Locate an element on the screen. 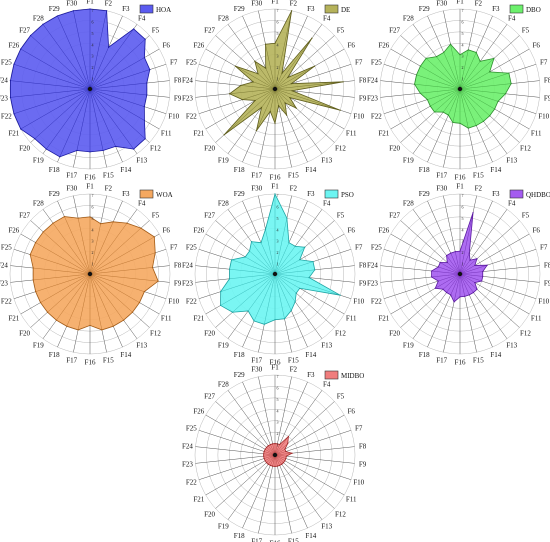 Image resolution: width=550 pixels, height=542 pixels. category-label: F27 is located at coordinates (209, 397).